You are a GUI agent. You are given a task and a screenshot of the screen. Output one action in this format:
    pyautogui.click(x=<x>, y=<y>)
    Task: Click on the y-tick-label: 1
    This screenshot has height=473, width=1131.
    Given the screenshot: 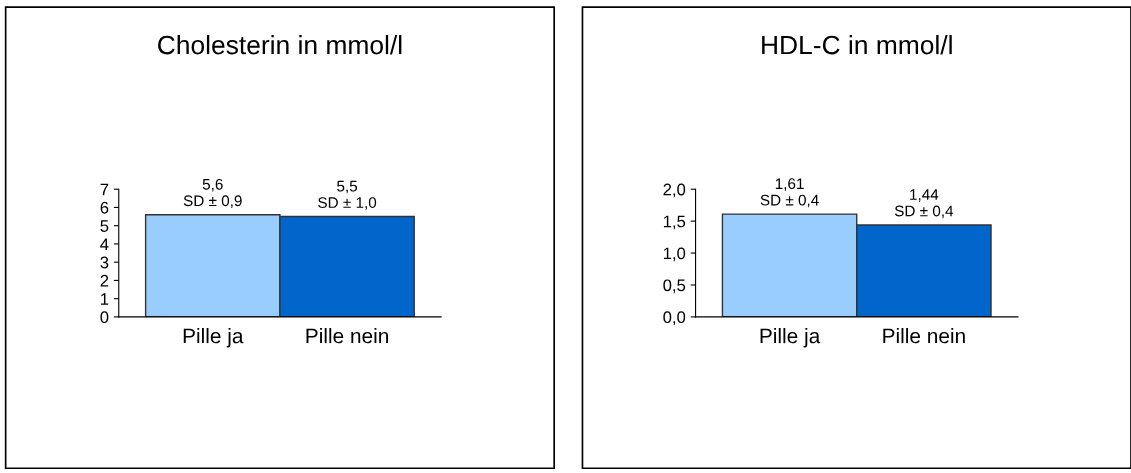 What is the action you would take?
    pyautogui.click(x=105, y=299)
    